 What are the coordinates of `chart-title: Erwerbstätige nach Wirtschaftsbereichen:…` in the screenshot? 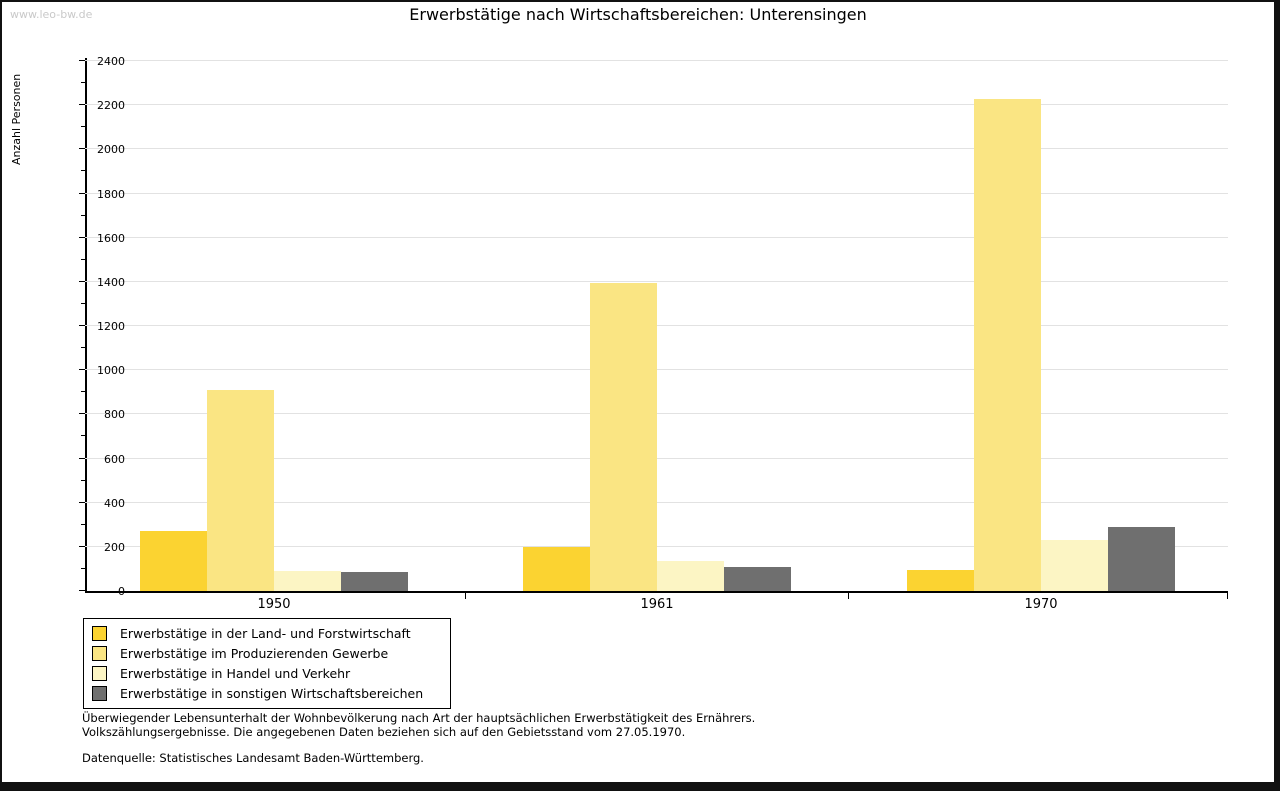 It's located at (638, 14).